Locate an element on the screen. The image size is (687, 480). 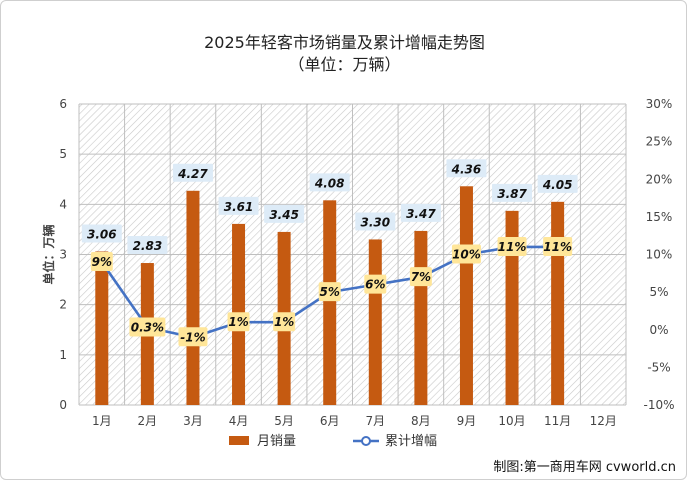
legend-marker-cumulative-growth is located at coordinates (366, 441).